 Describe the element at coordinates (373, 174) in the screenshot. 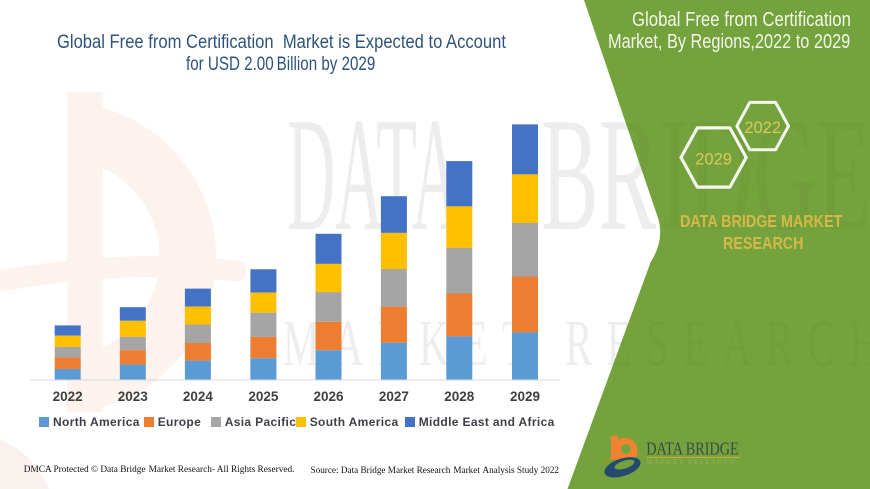

I see `svg-text: DATA` at that location.